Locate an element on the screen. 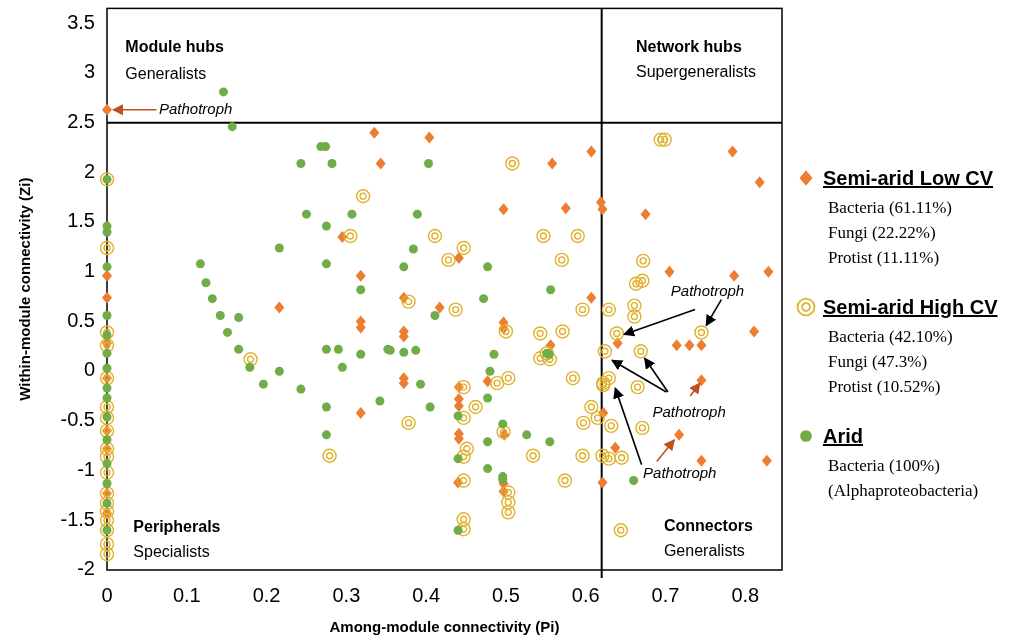 Image resolution: width=1035 pixels, height=641 pixels. x-tick-label: 0.2 is located at coordinates (266, 595).